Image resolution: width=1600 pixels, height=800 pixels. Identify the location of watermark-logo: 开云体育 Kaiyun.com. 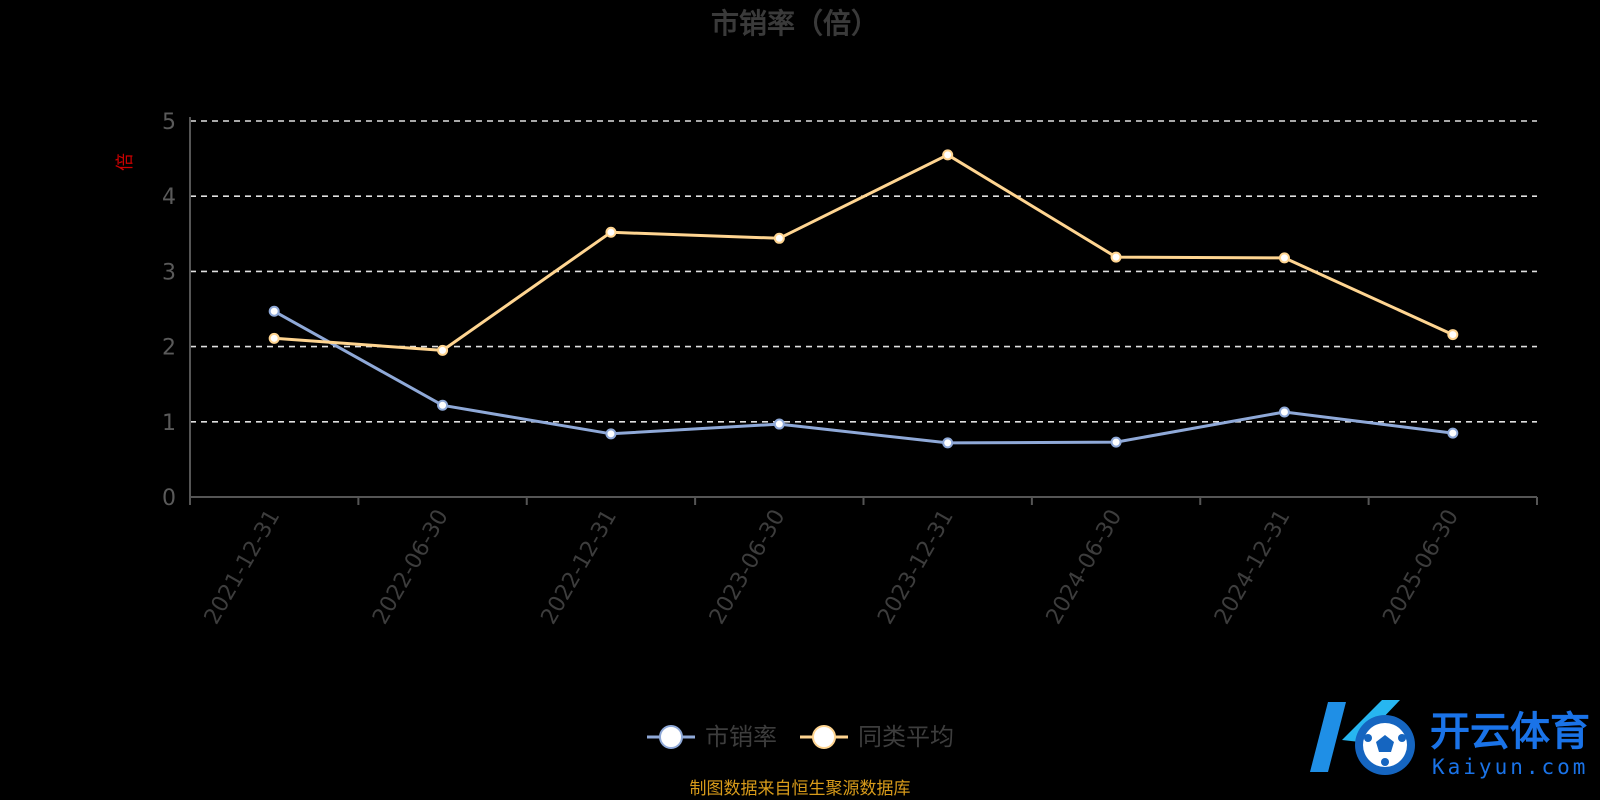
(1450, 739).